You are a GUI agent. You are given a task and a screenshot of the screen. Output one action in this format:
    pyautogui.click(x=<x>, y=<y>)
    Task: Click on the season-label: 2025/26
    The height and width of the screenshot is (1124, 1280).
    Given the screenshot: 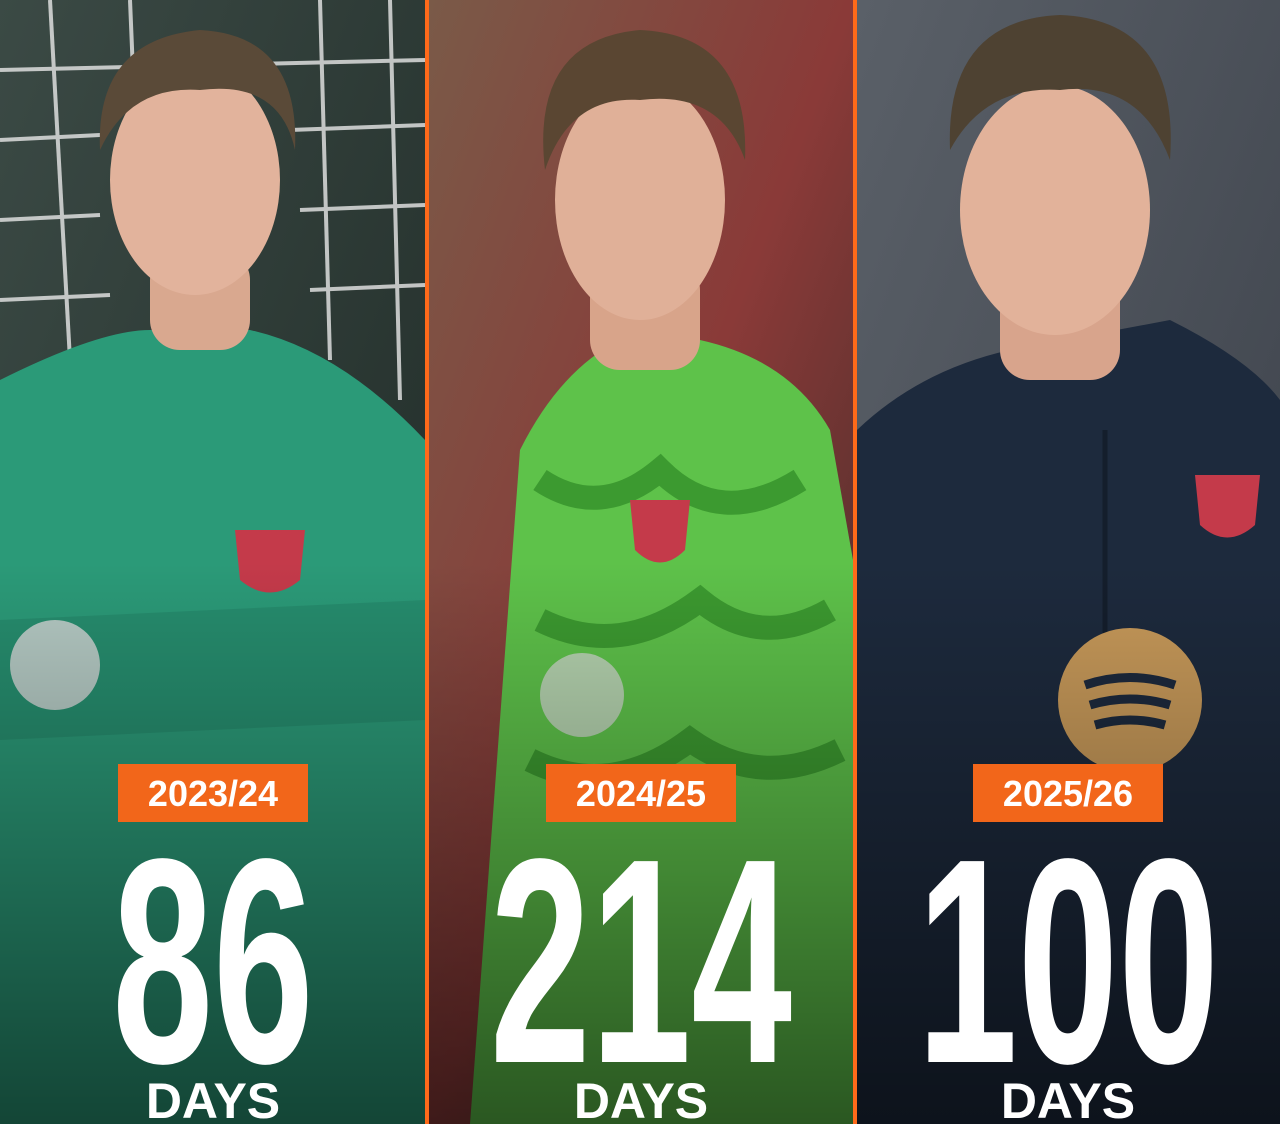 What is the action you would take?
    pyautogui.click(x=1068, y=793)
    